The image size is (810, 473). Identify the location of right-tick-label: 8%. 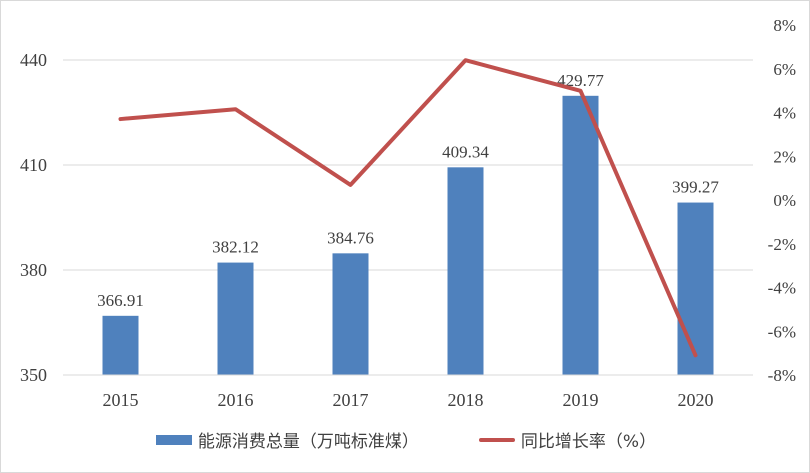
(784, 25).